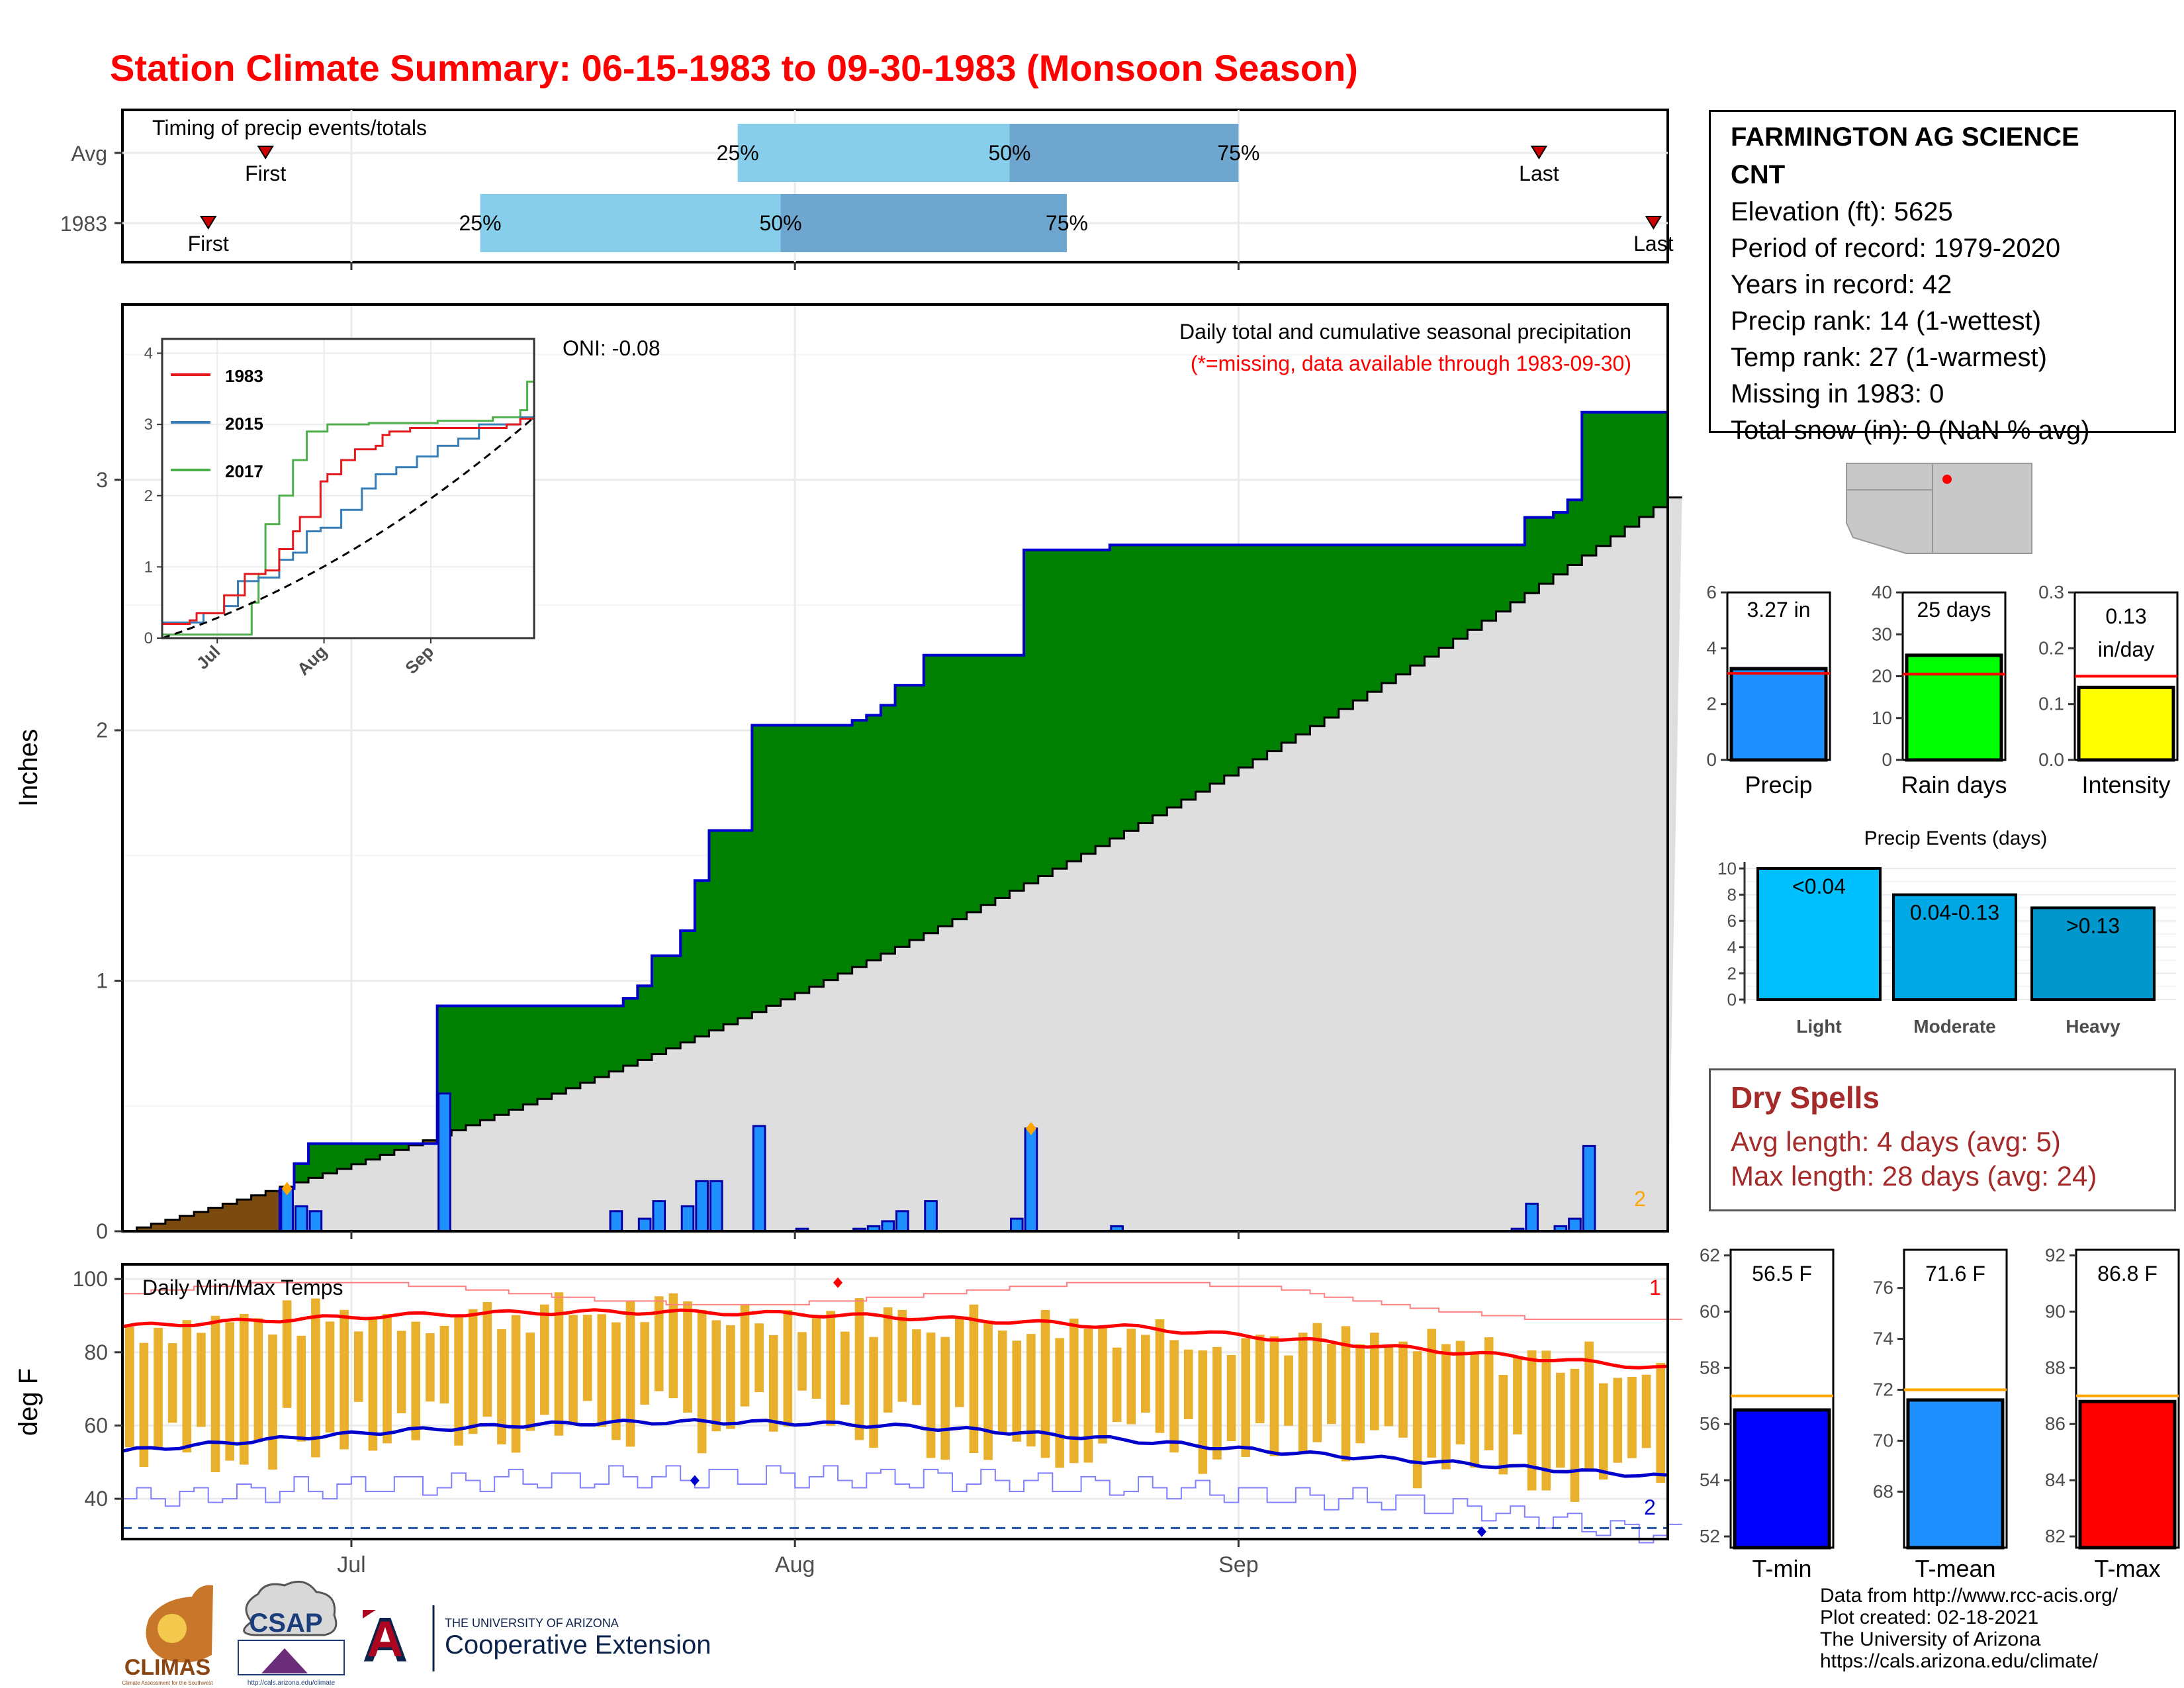  I want to click on temp-frame, so click(895, 1401).